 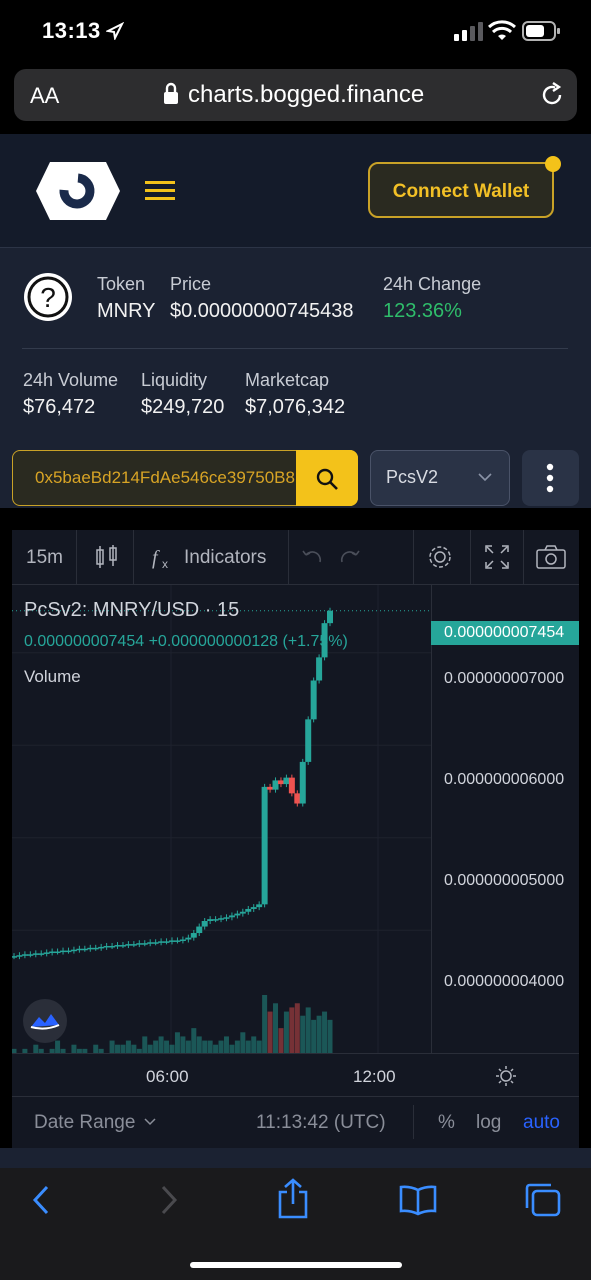 What do you see at coordinates (552, 95) in the screenshot?
I see `reload-icon` at bounding box center [552, 95].